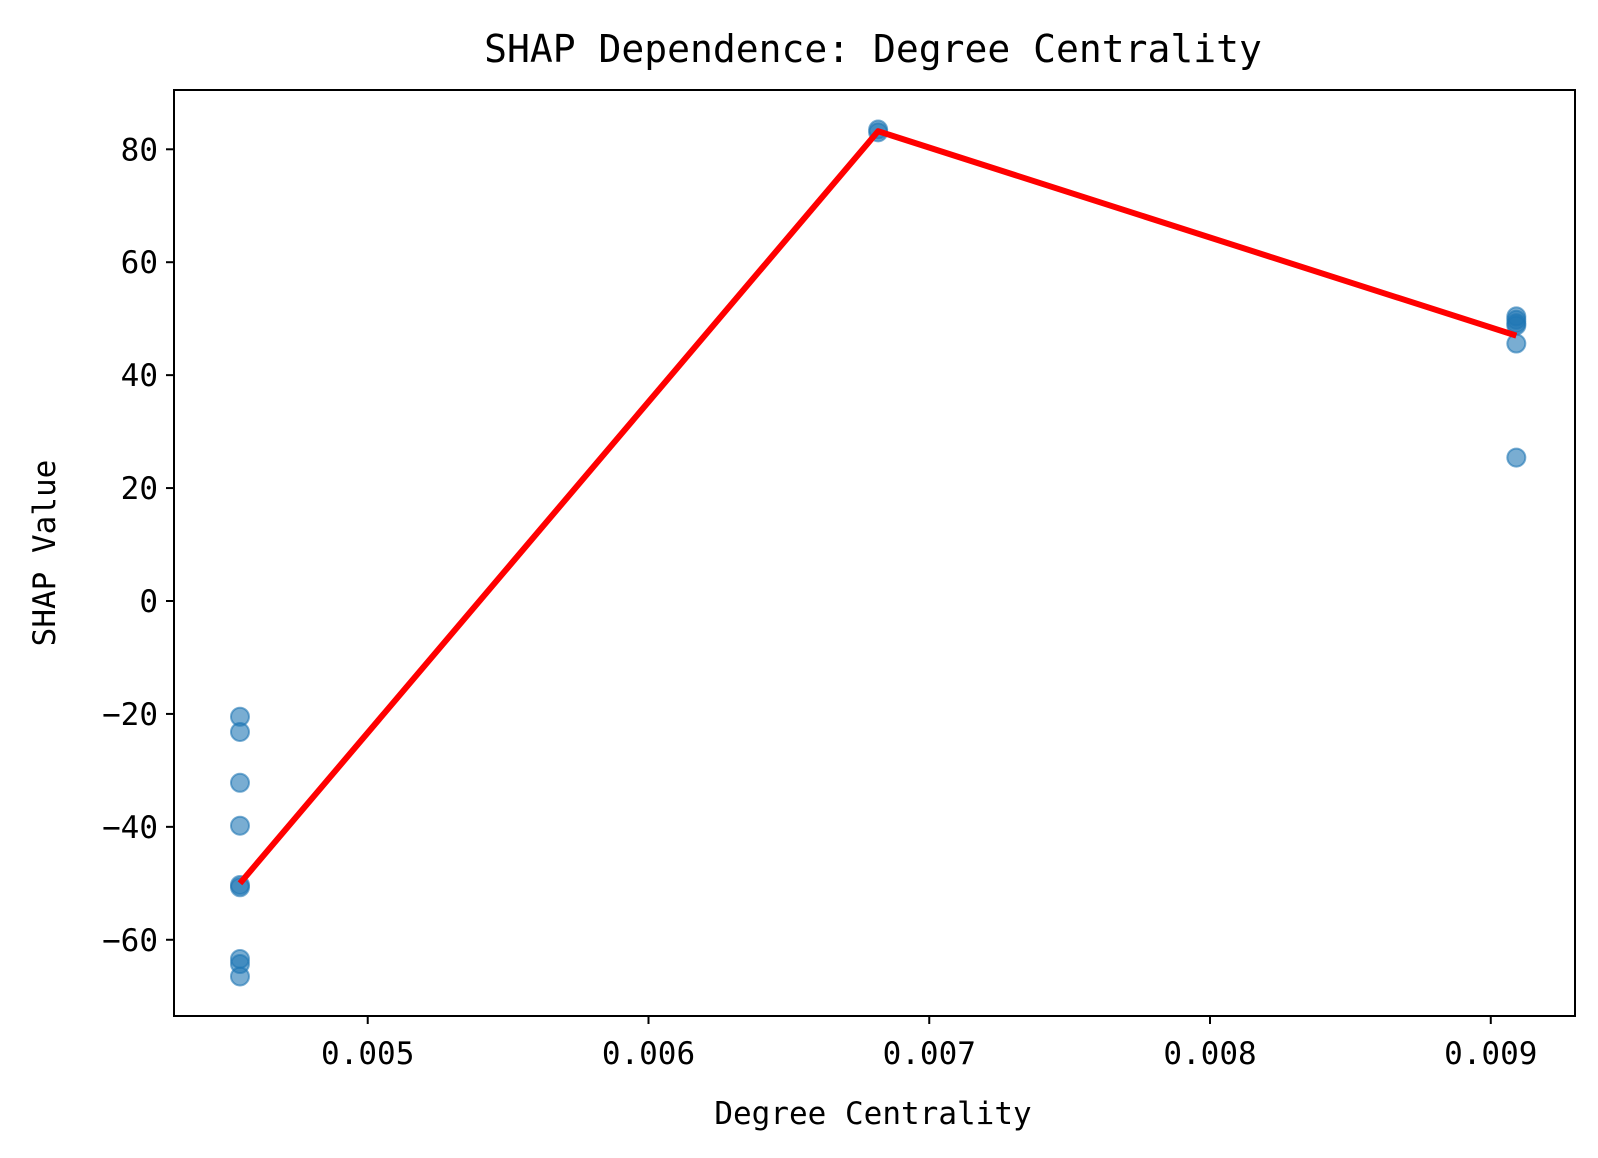 The width and height of the screenshot is (1598, 1158). I want to click on x-tick-label-2: 0.007, so click(929, 1054).